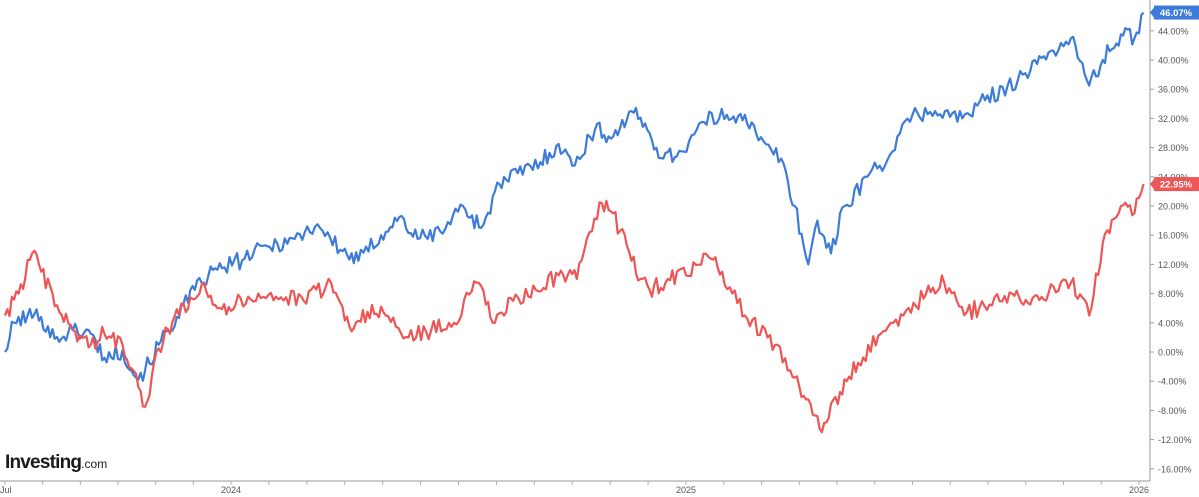 Image resolution: width=1199 pixels, height=497 pixels. I want to click on y-tick-label: -4.00%, so click(1172, 382).